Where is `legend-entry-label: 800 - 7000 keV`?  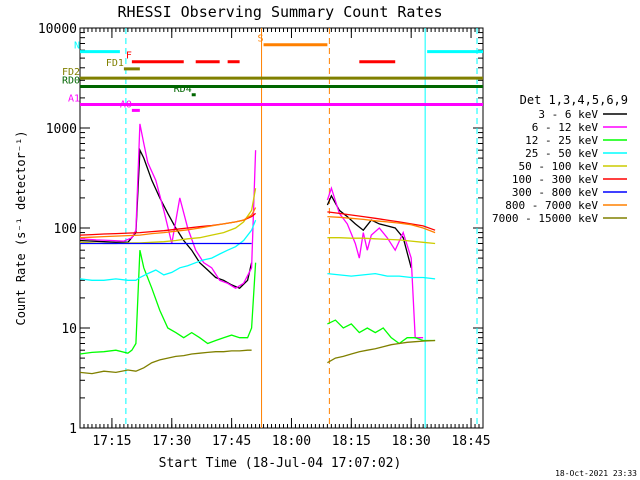 legend-entry-label: 800 - 7000 keV is located at coordinates (551, 205).